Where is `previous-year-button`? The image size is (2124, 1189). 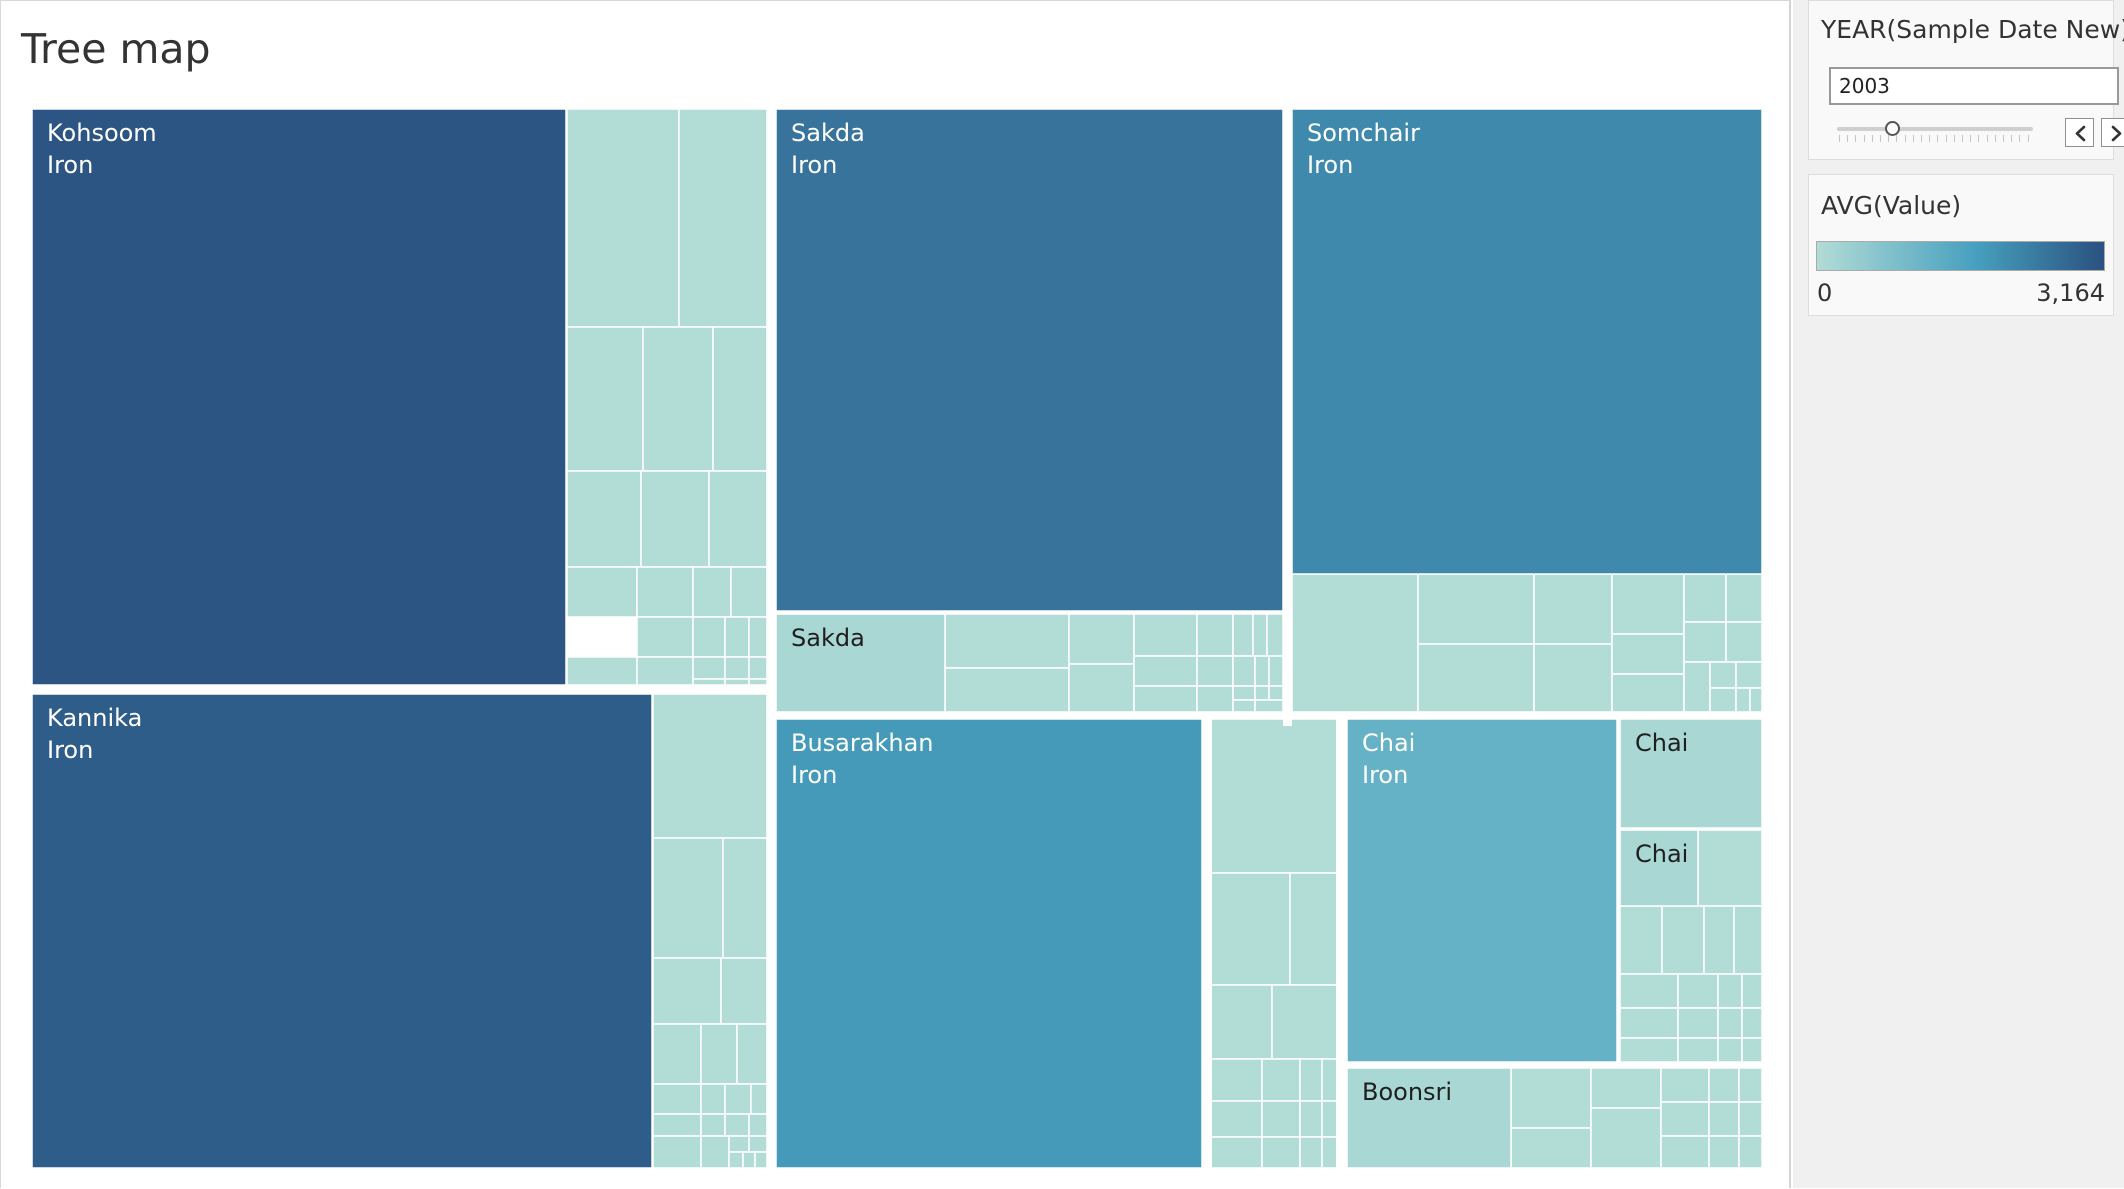
previous-year-button is located at coordinates (2079, 132).